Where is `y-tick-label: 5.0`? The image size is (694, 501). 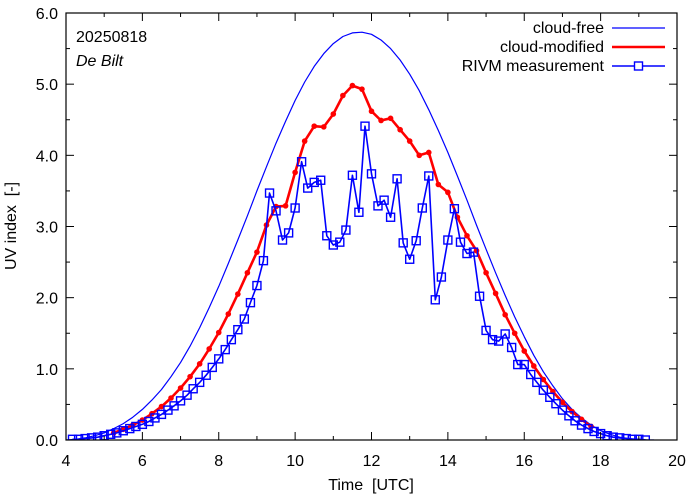 y-tick-label: 5.0 is located at coordinates (47, 85).